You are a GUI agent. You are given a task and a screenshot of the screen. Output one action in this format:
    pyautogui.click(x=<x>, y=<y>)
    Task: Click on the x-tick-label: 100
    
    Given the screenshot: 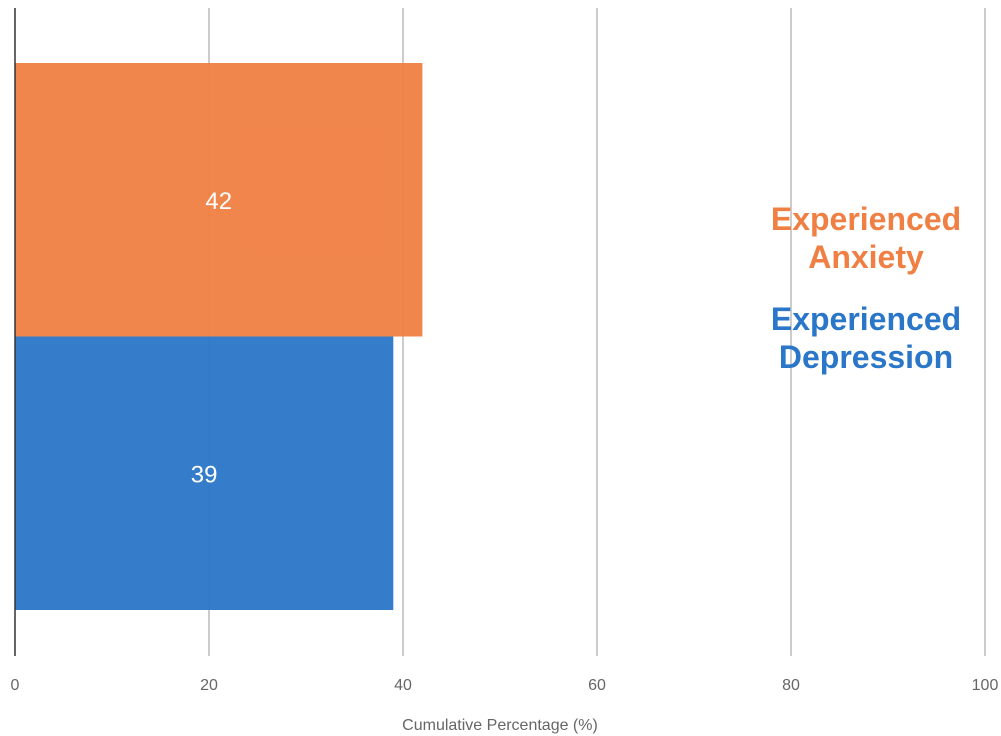 What is the action you would take?
    pyautogui.click(x=985, y=685)
    